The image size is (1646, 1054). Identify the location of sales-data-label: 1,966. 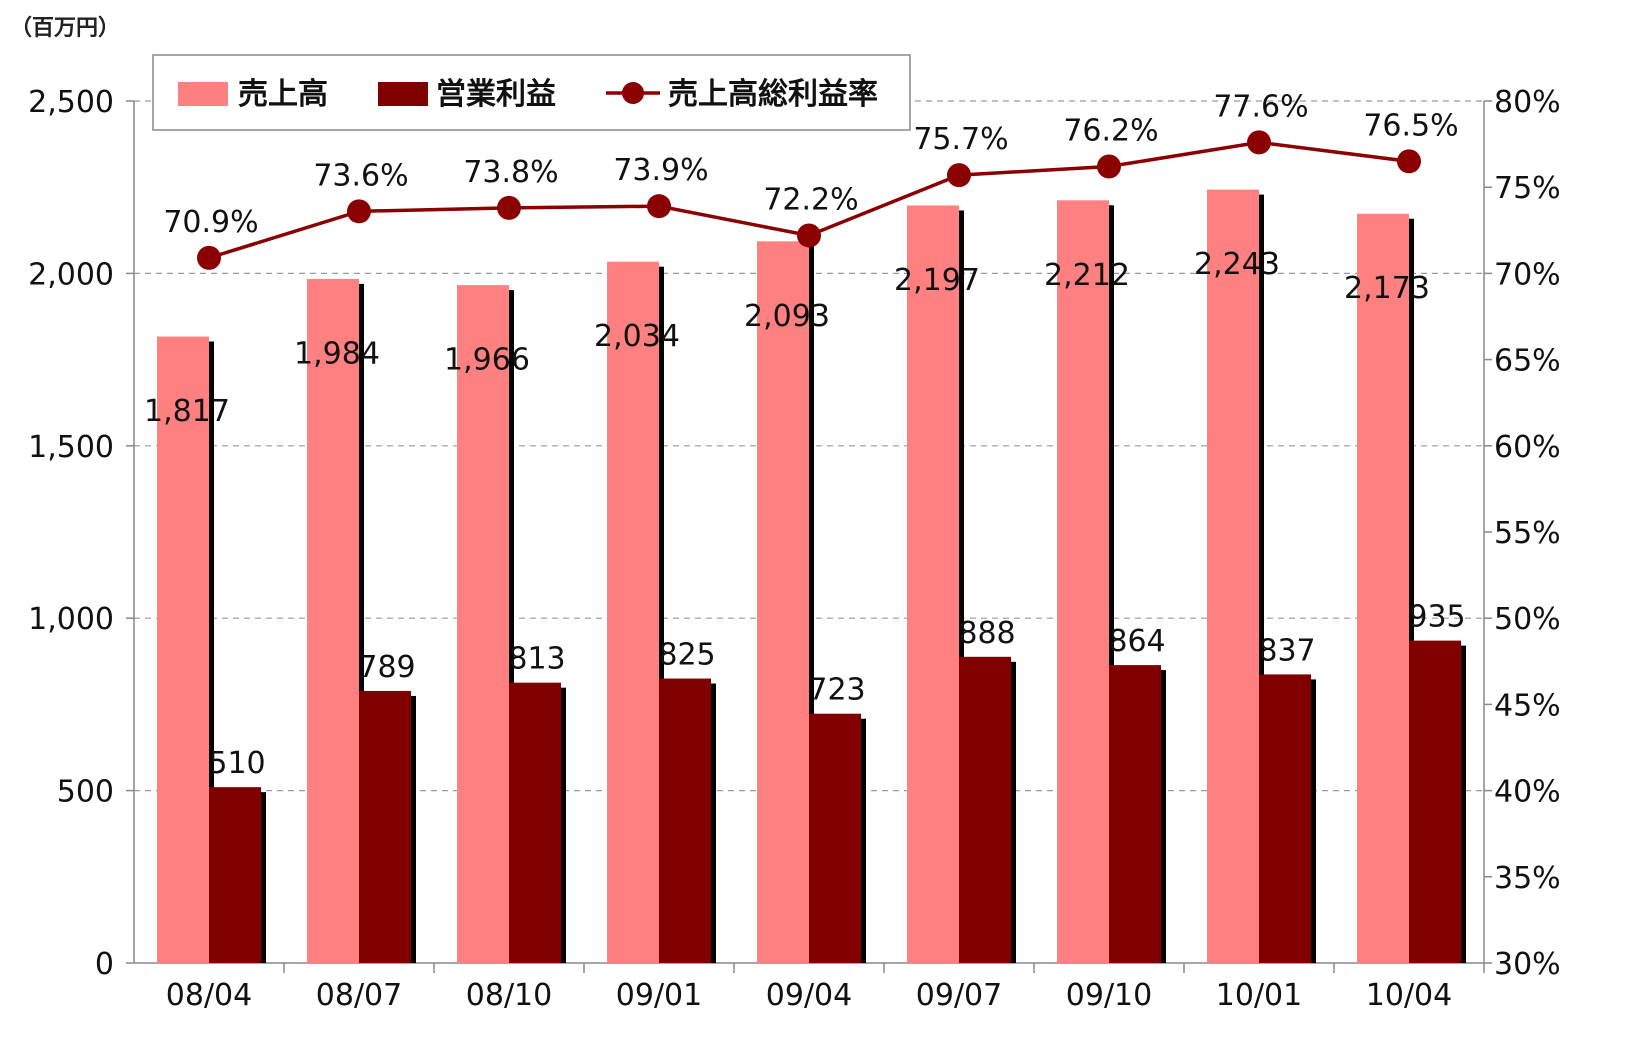
(487, 360).